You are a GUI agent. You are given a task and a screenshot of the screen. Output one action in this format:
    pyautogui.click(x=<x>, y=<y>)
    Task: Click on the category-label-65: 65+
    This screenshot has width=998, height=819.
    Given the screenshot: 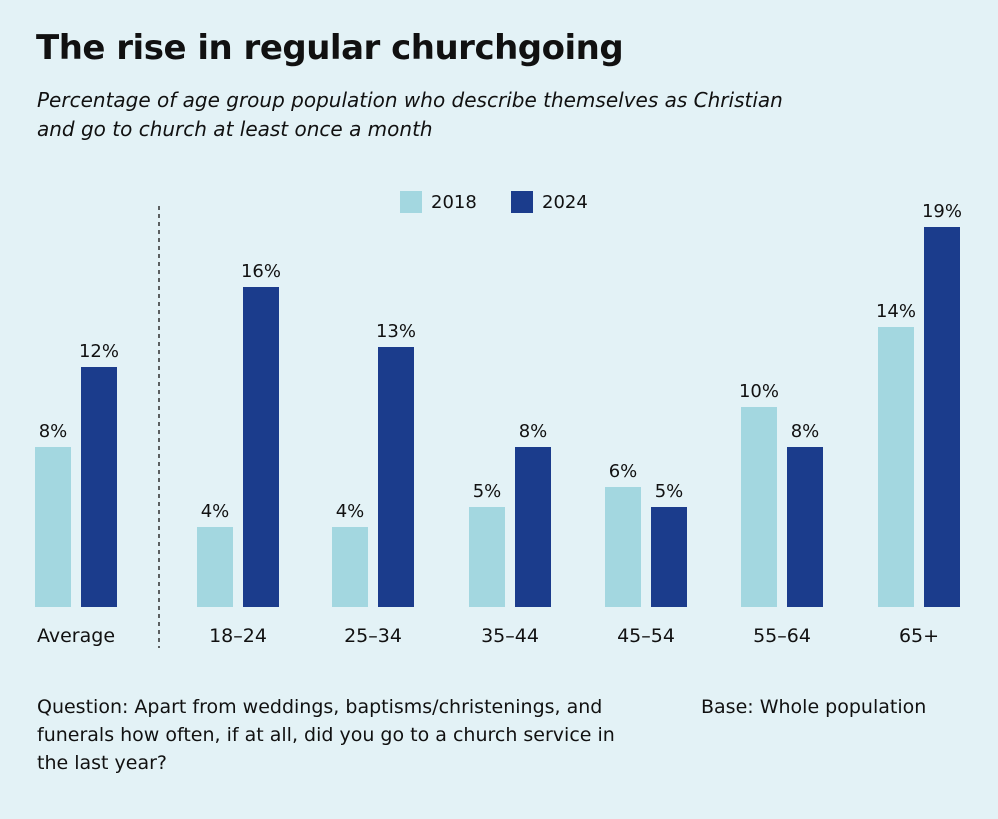 What is the action you would take?
    pyautogui.click(x=919, y=636)
    